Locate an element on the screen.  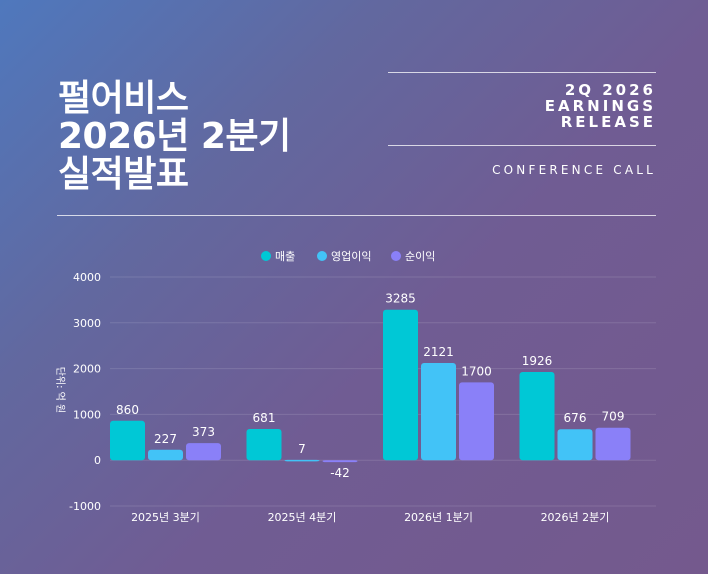
data-label-1-2: -42 is located at coordinates (340, 473).